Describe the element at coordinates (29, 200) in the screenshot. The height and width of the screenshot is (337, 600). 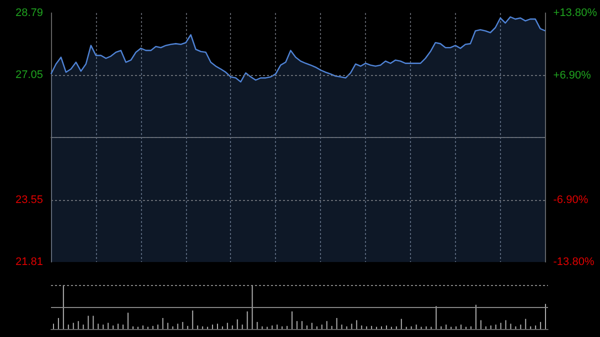
I see `y-tick-label: 23.55` at that location.